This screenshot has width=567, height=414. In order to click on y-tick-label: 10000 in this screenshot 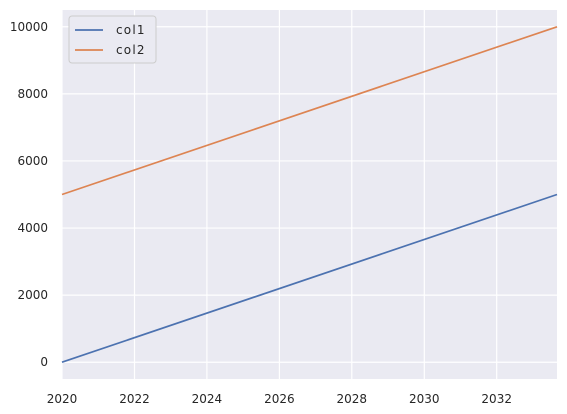, I will do `click(29, 27)`.